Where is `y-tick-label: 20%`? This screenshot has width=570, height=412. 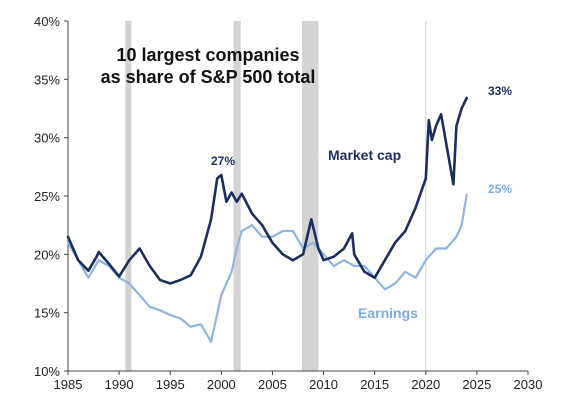
y-tick-label: 20% is located at coordinates (47, 254).